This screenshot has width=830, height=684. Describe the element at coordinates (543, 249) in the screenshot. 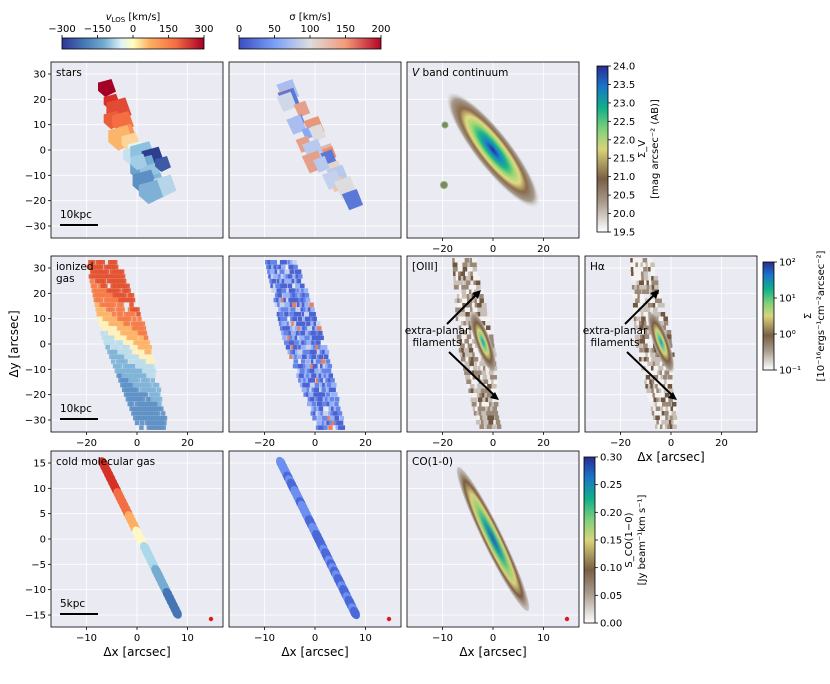

I see `xtick-label: 20` at that location.